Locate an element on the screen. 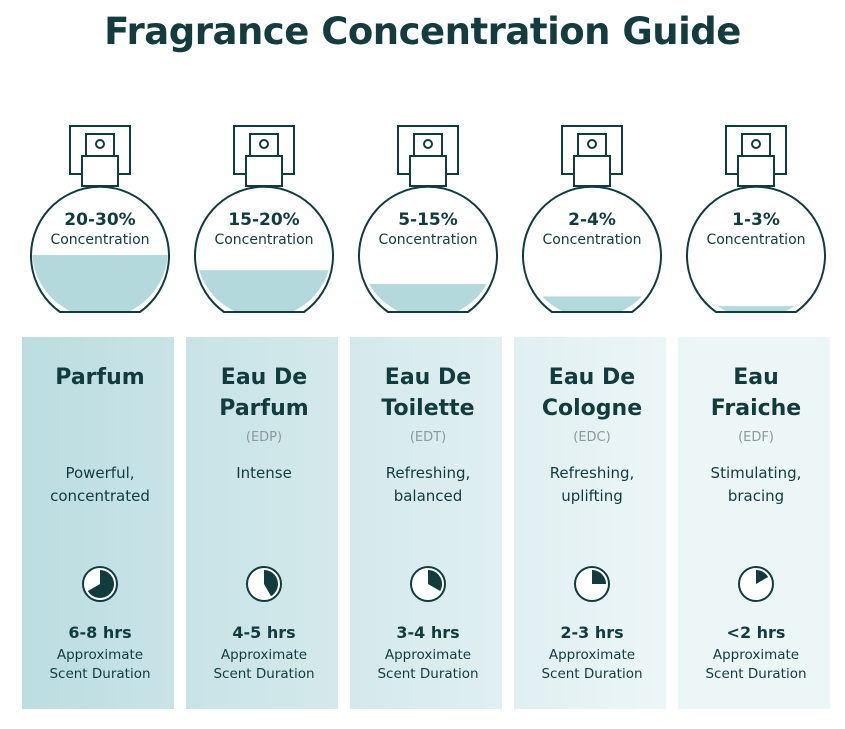  fragrance-abbr: (EDP) is located at coordinates (264, 437).